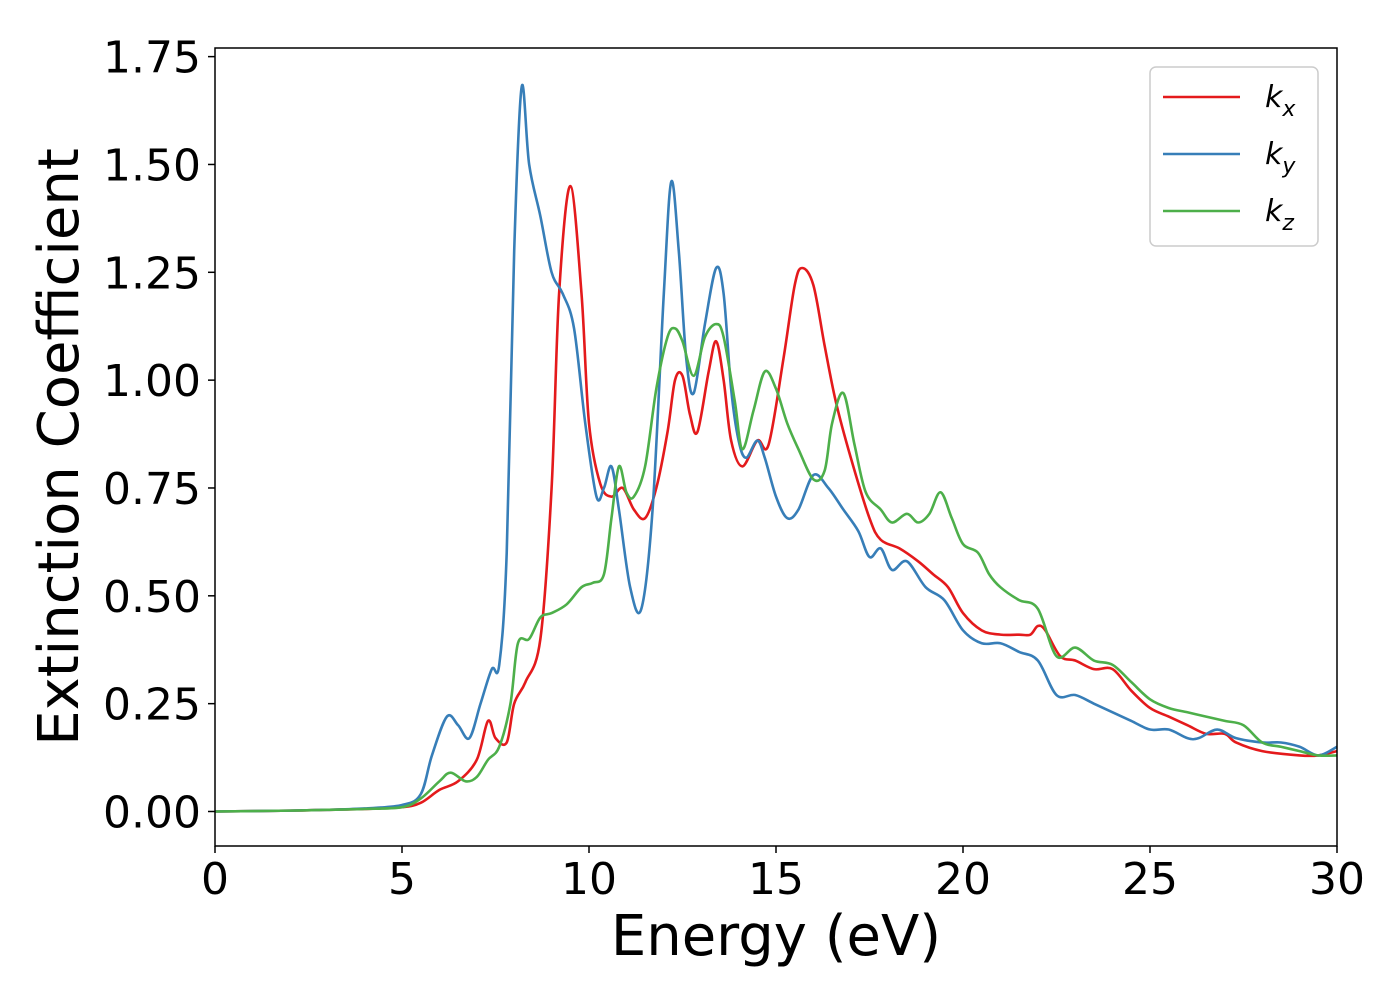  I want to click on x-tick-label: 25, so click(1150, 879).